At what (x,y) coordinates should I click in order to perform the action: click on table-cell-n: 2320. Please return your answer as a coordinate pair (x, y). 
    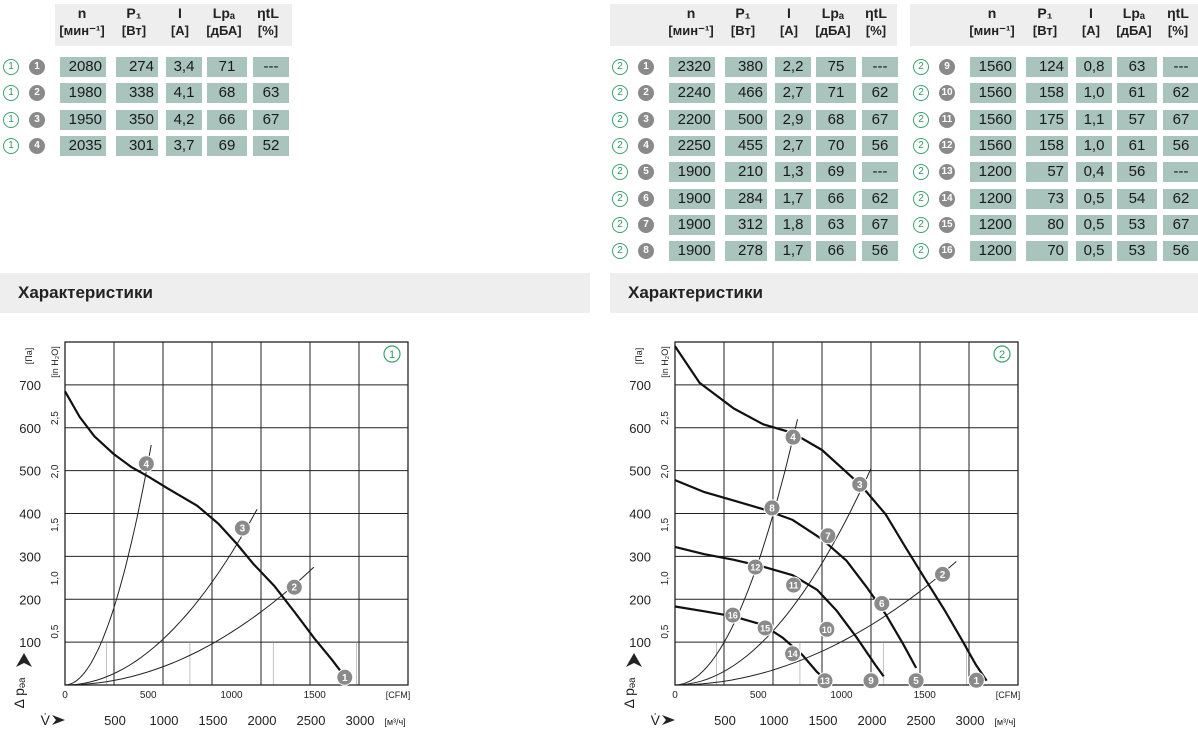
    Looking at the image, I should click on (692, 67).